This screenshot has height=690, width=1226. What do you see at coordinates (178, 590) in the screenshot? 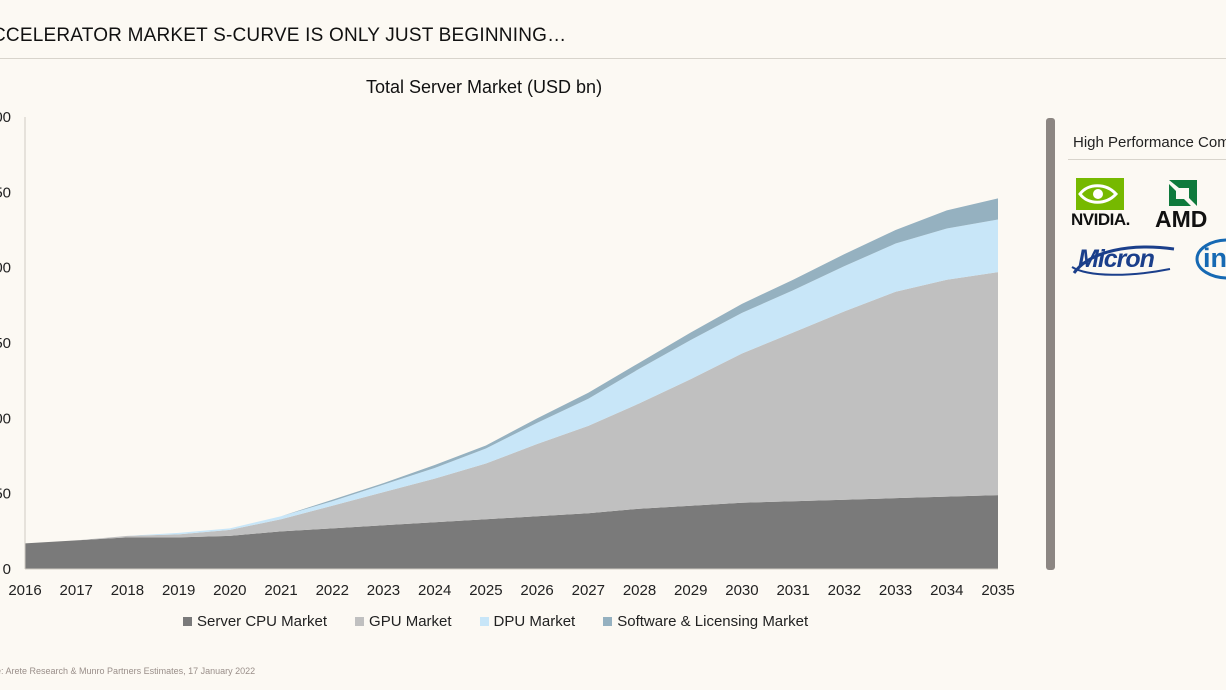
I see `x-tick-label: 2019` at bounding box center [178, 590].